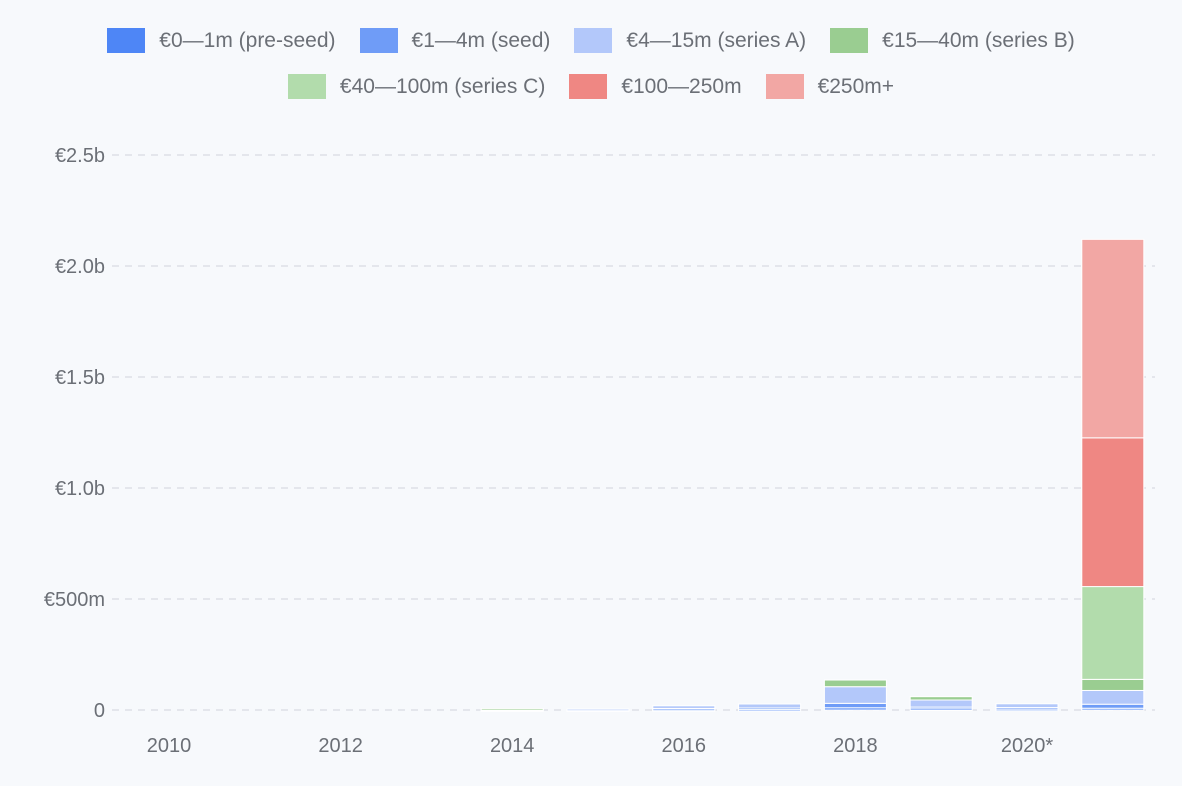 The width and height of the screenshot is (1182, 786). What do you see at coordinates (74, 600) in the screenshot?
I see `y-tick-label: €500m` at bounding box center [74, 600].